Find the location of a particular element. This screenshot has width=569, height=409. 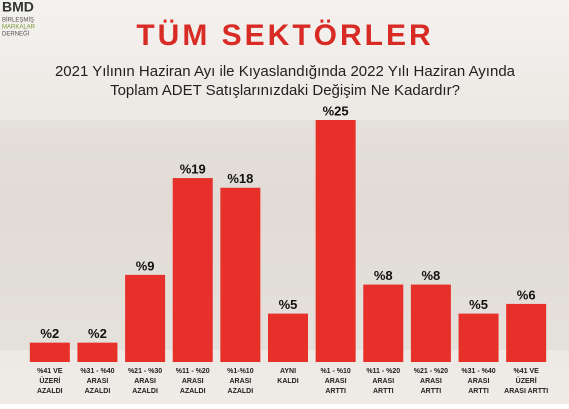

logo-line: MARKALAR is located at coordinates (19, 28).